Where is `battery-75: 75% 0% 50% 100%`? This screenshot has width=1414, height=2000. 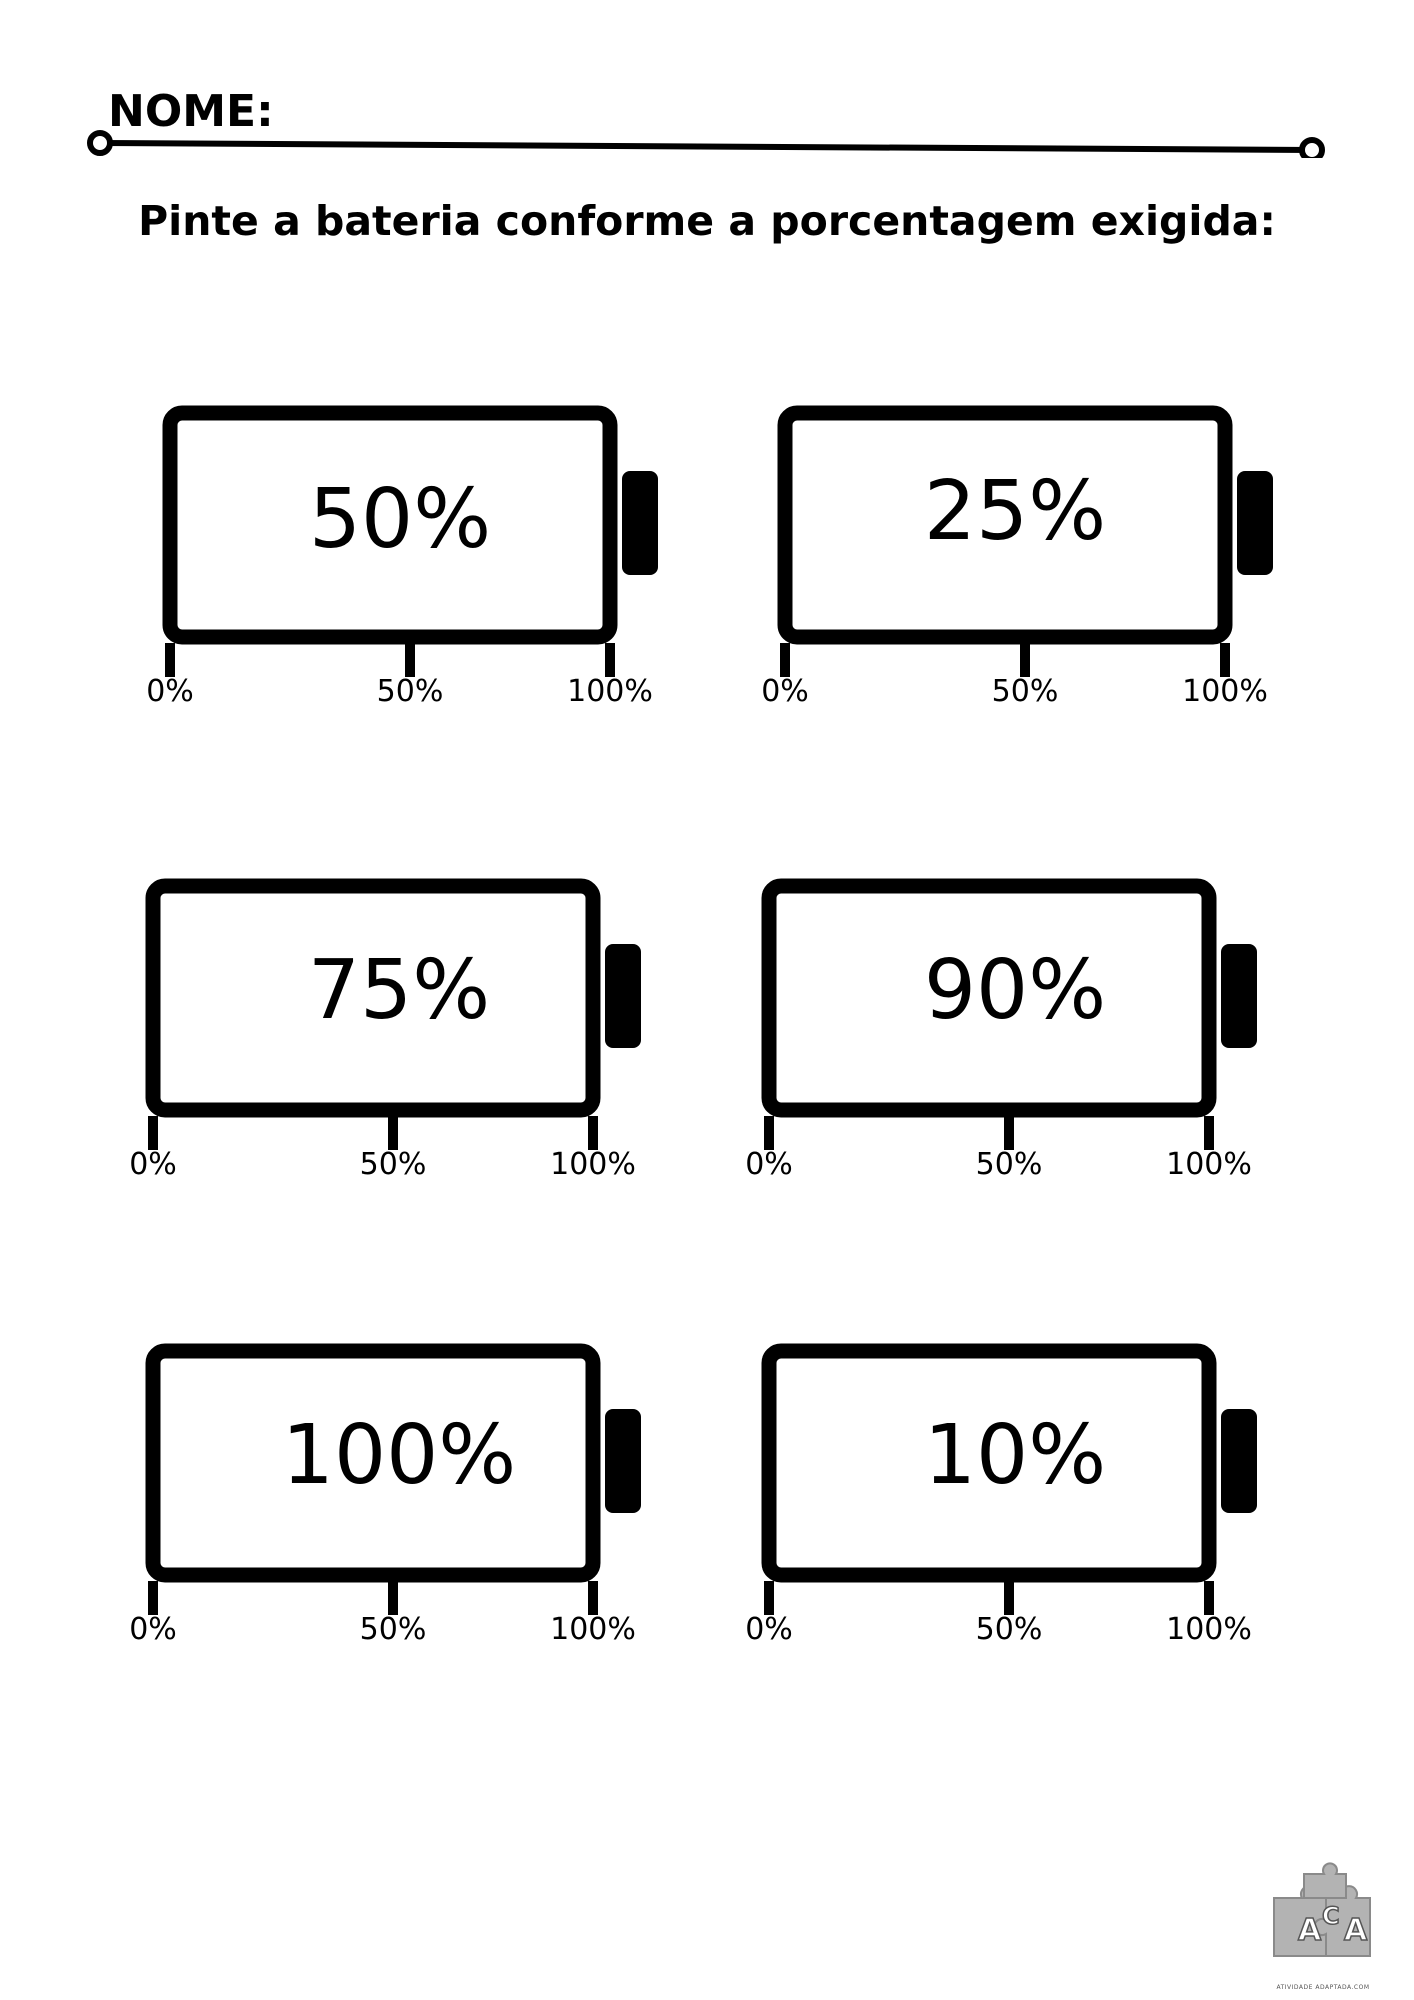 battery-75: 75% 0% 50% 100% is located at coordinates (396, 1038).